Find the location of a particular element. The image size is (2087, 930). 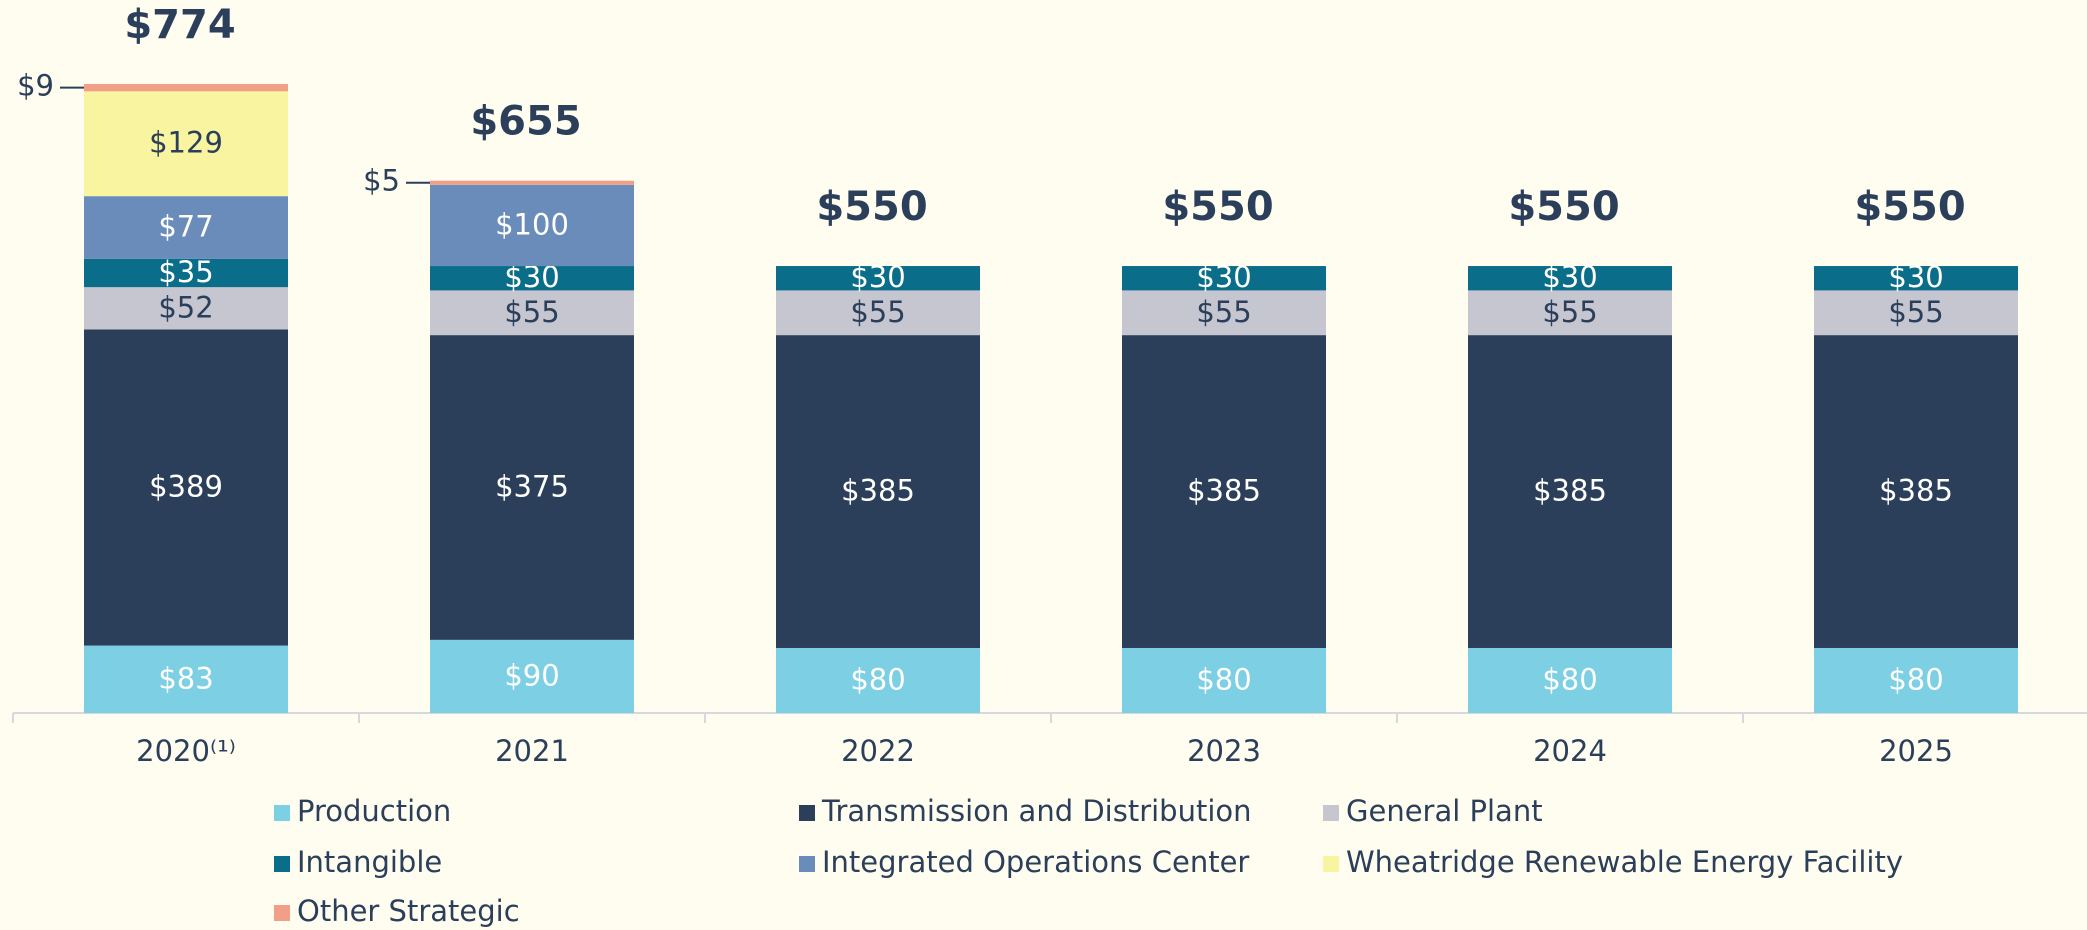

value-label: $389 is located at coordinates (186, 486).